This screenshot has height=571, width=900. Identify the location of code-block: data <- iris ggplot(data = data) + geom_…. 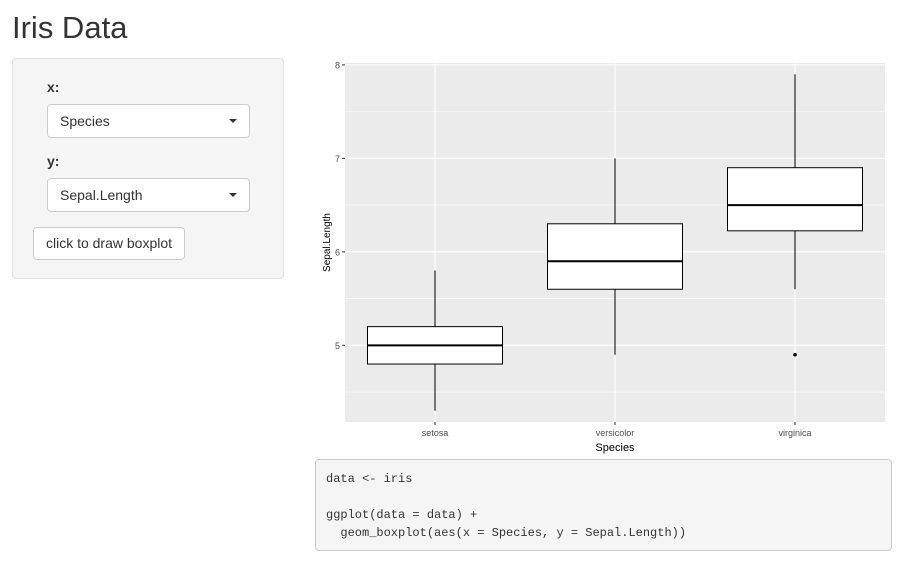
(603, 505).